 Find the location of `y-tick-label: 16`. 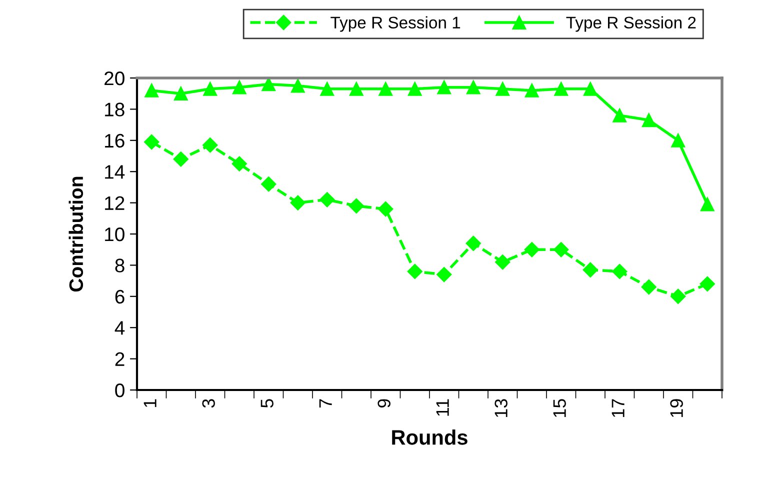

y-tick-label: 16 is located at coordinates (114, 141).